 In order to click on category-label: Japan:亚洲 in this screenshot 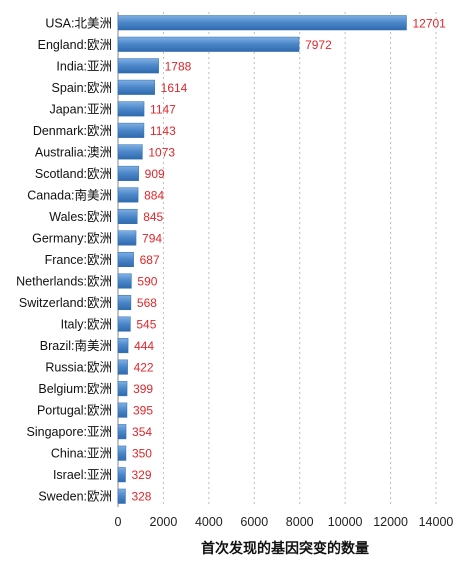, I will do `click(80, 109)`.